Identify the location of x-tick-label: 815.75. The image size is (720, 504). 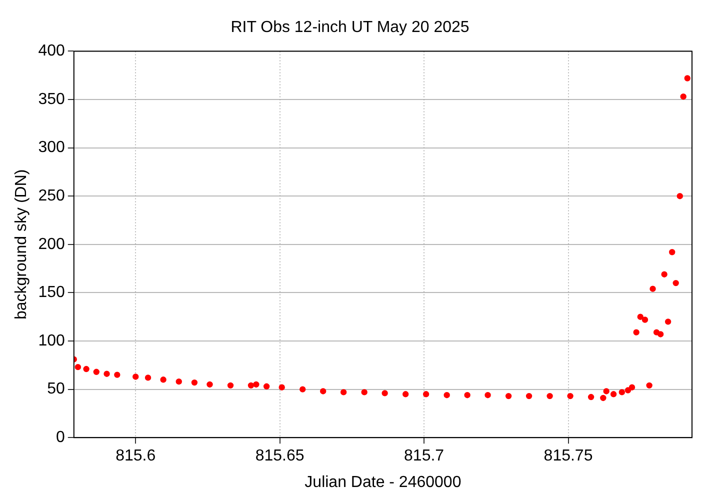
(568, 456).